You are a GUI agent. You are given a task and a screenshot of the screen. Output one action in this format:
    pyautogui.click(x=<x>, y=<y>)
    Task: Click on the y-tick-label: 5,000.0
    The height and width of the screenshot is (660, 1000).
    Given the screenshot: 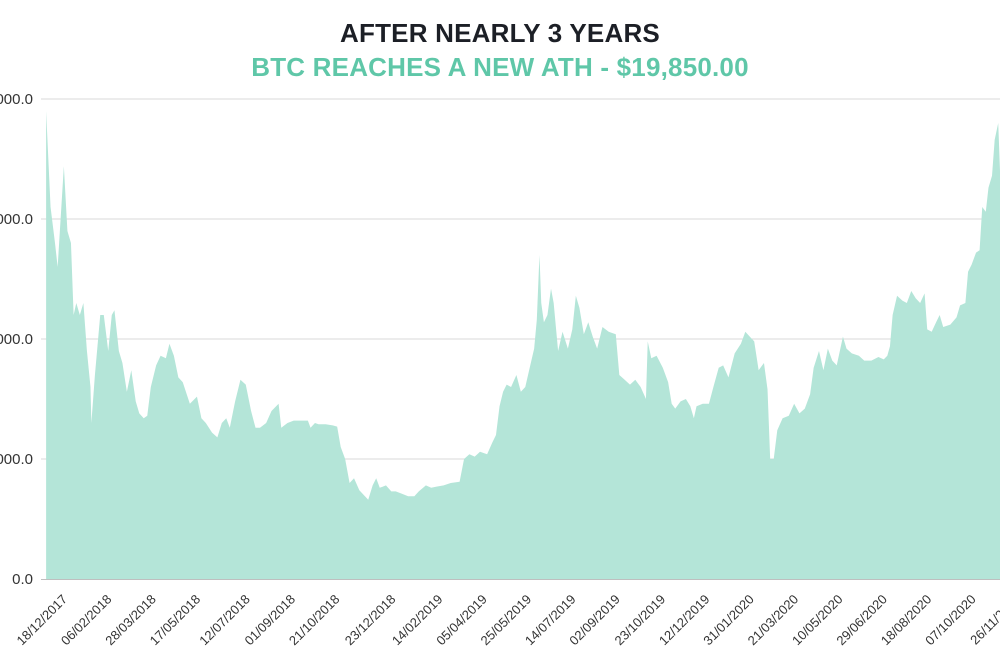 What is the action you would take?
    pyautogui.click(x=16, y=459)
    